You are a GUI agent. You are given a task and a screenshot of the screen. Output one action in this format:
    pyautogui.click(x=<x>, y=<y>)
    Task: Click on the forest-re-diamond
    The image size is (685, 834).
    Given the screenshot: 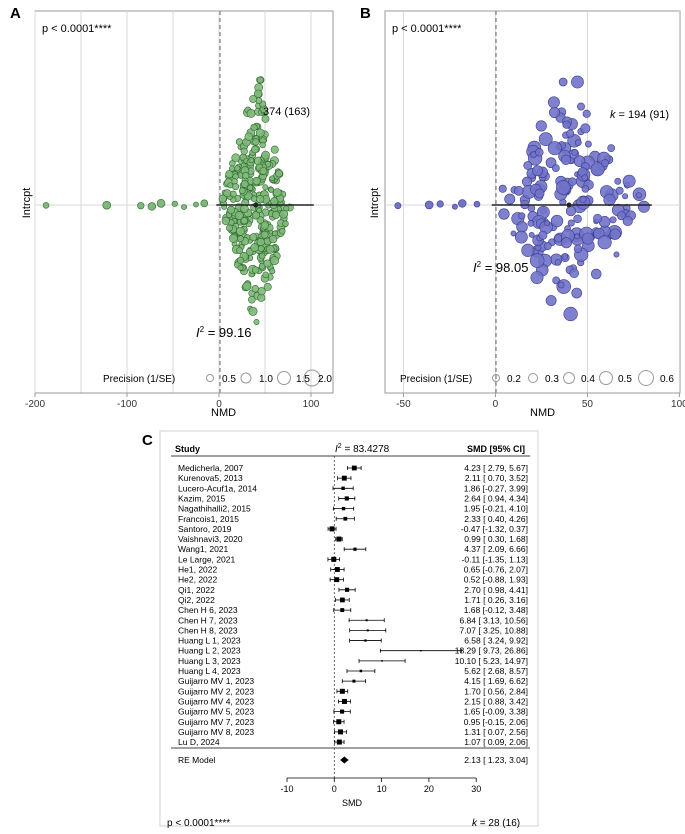 What is the action you would take?
    pyautogui.click(x=344, y=760)
    